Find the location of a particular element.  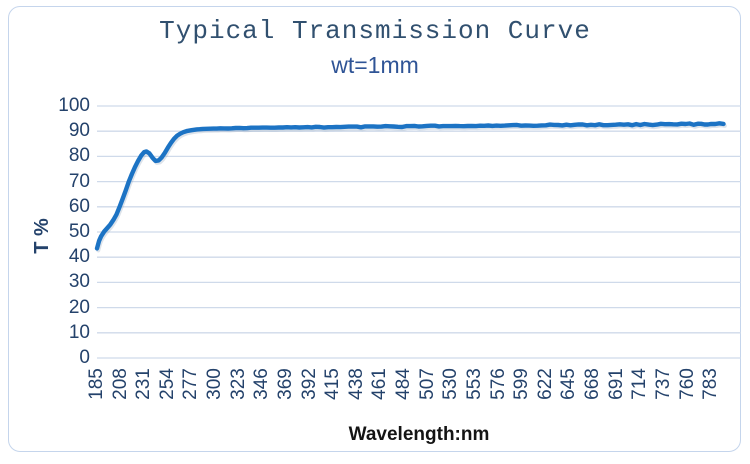

x-tick-label: 737 is located at coordinates (663, 384).